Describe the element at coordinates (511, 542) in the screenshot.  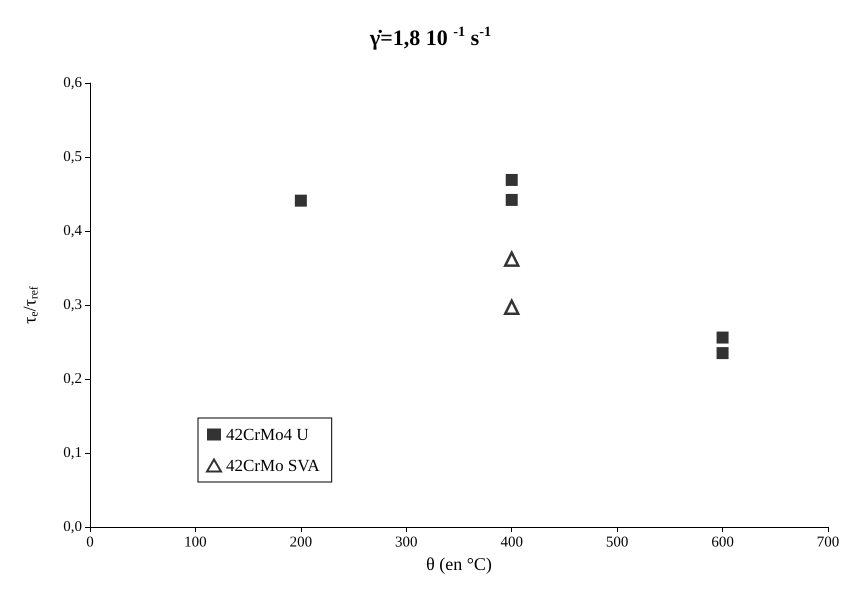
I see `x-tick-label: 400` at that location.